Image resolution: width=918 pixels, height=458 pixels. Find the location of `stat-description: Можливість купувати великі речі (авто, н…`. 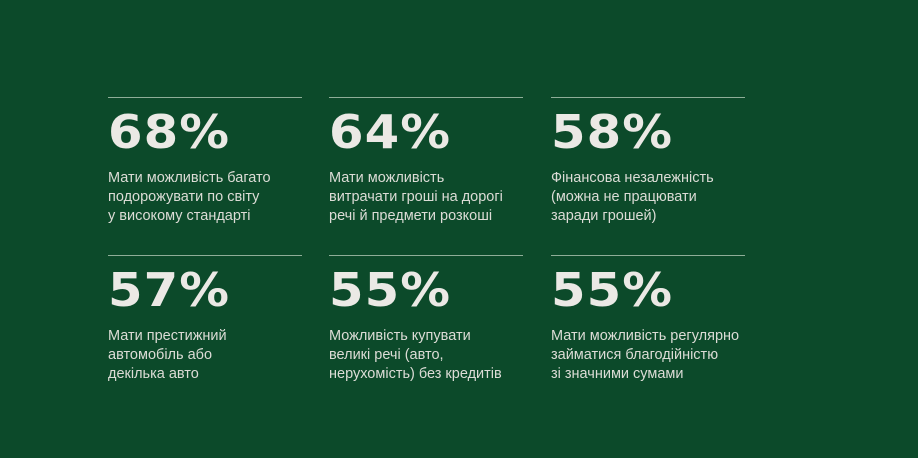

stat-description: Можливість купувати великі речі (авто, н… is located at coordinates (415, 355).